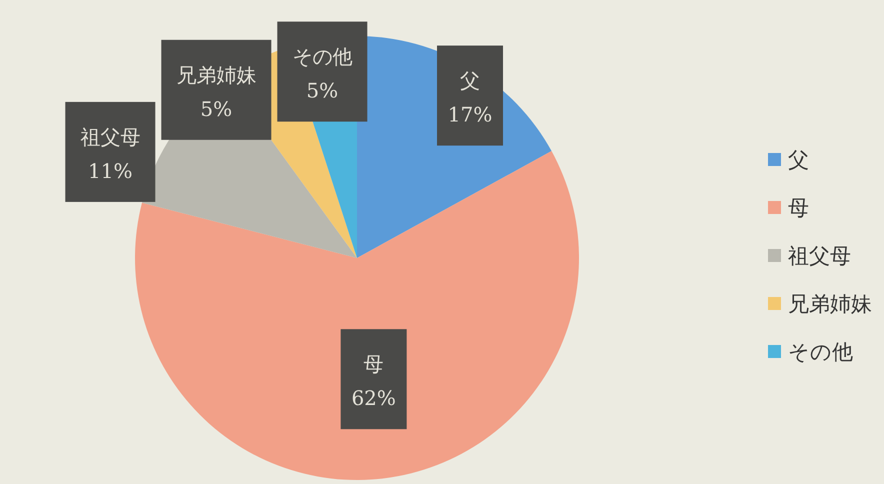 The width and height of the screenshot is (884, 484). I want to click on data-label: 11%, so click(110, 170).